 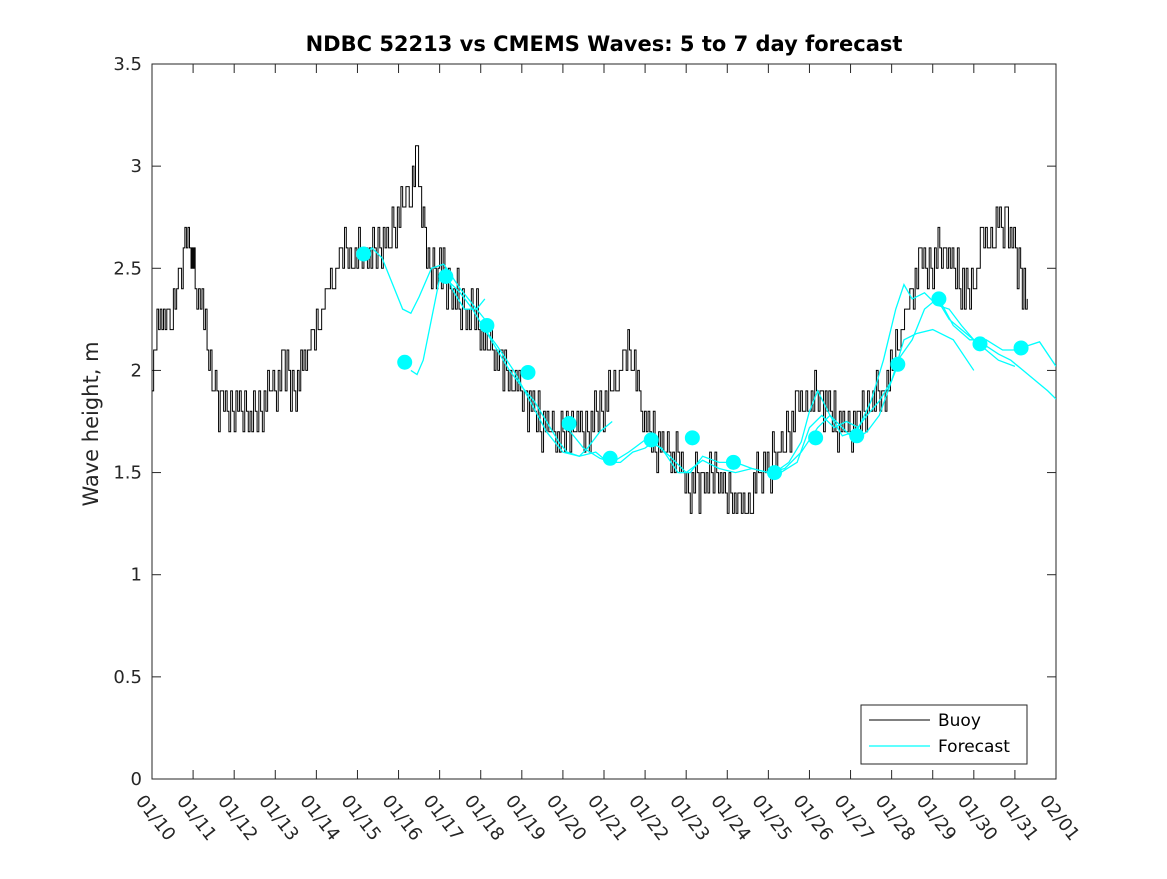 I want to click on y-tick-label: 0, so click(x=136, y=779).